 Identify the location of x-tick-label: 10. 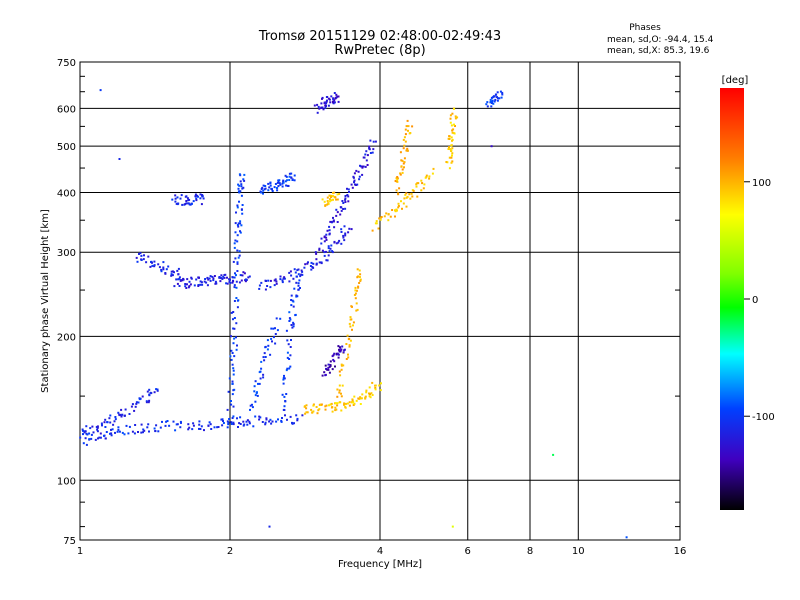
(578, 551).